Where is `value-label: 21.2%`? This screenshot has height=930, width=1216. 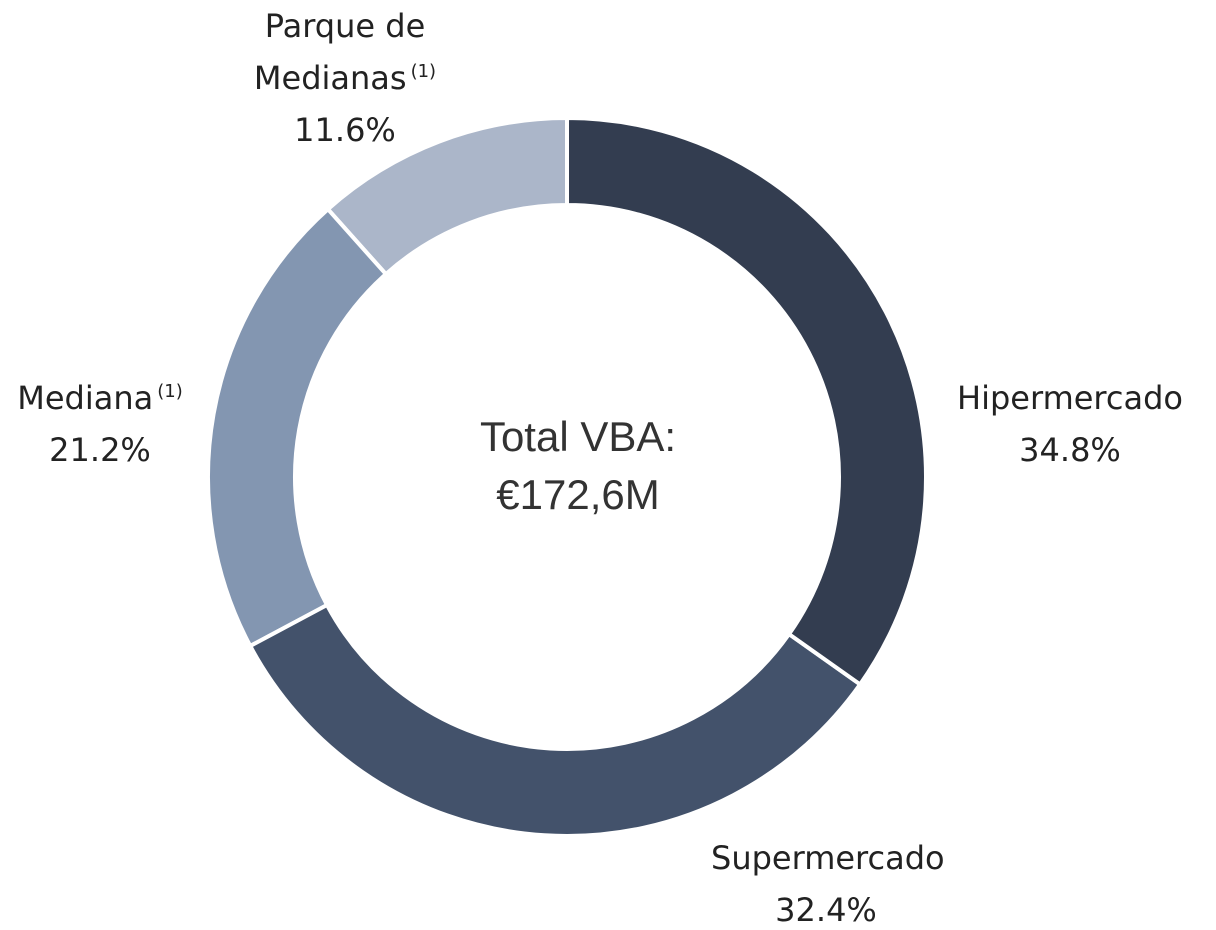
value-label: 21.2% is located at coordinates (100, 450).